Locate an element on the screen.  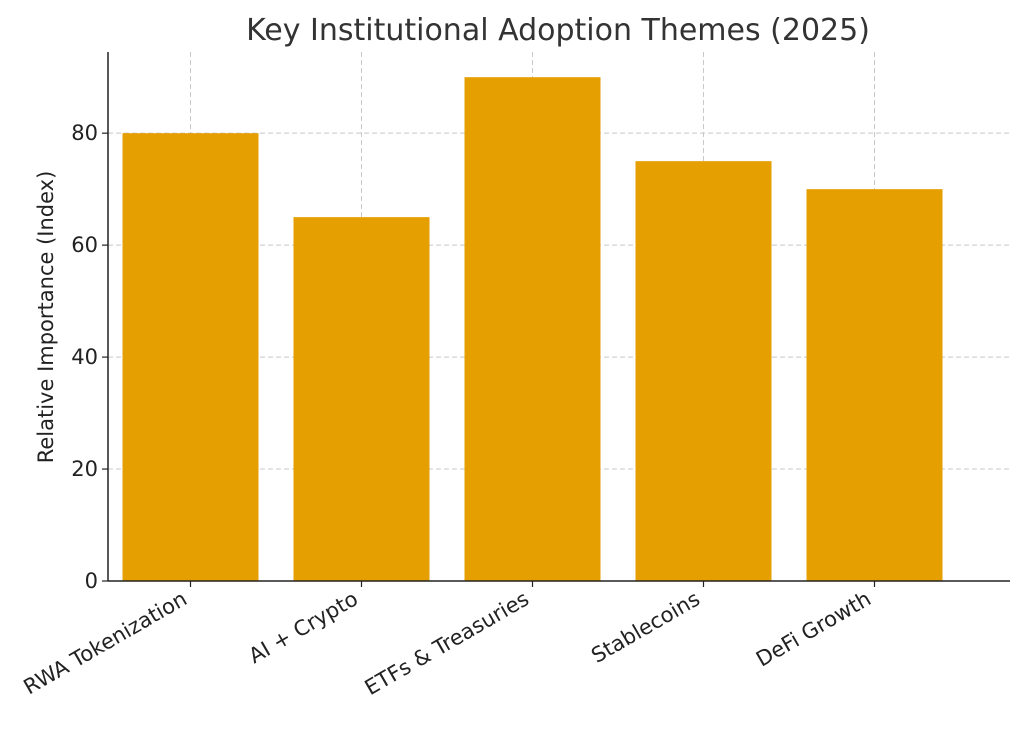
y-axis-label: Relative Importance (Index) is located at coordinates (46, 317).